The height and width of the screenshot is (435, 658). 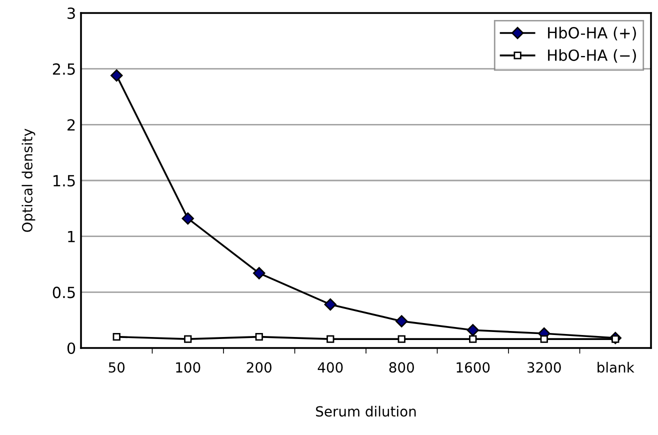 What do you see at coordinates (592, 33) in the screenshot?
I see `legend-label: HbO-HA (+)` at bounding box center [592, 33].